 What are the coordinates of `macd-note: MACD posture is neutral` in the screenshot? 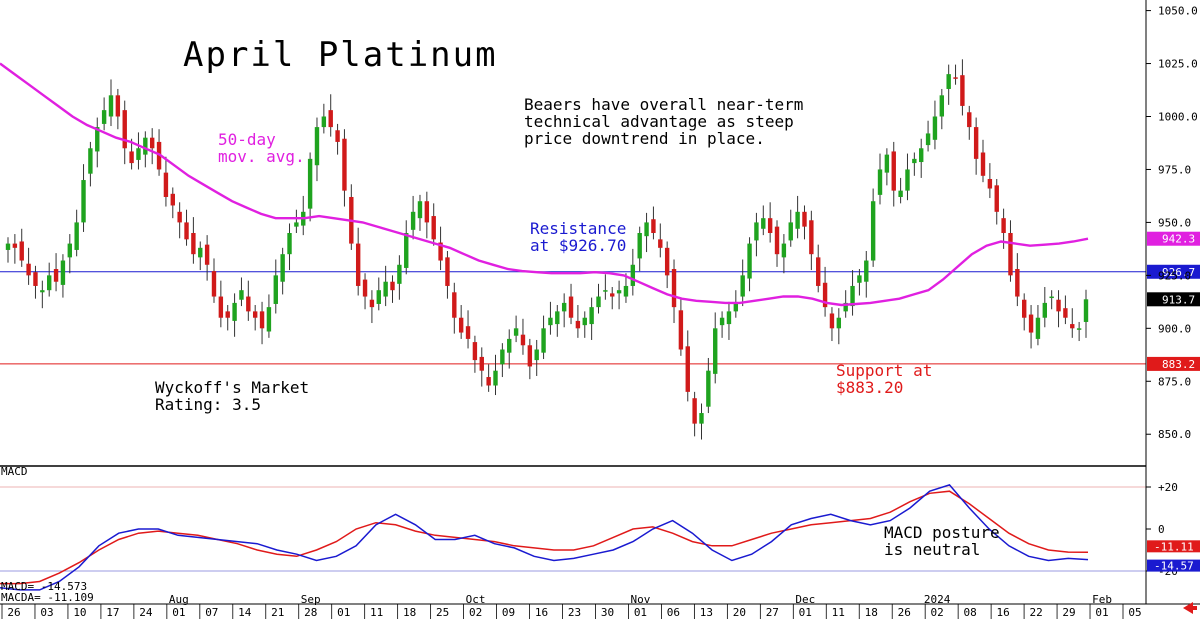 It's located at (942, 541).